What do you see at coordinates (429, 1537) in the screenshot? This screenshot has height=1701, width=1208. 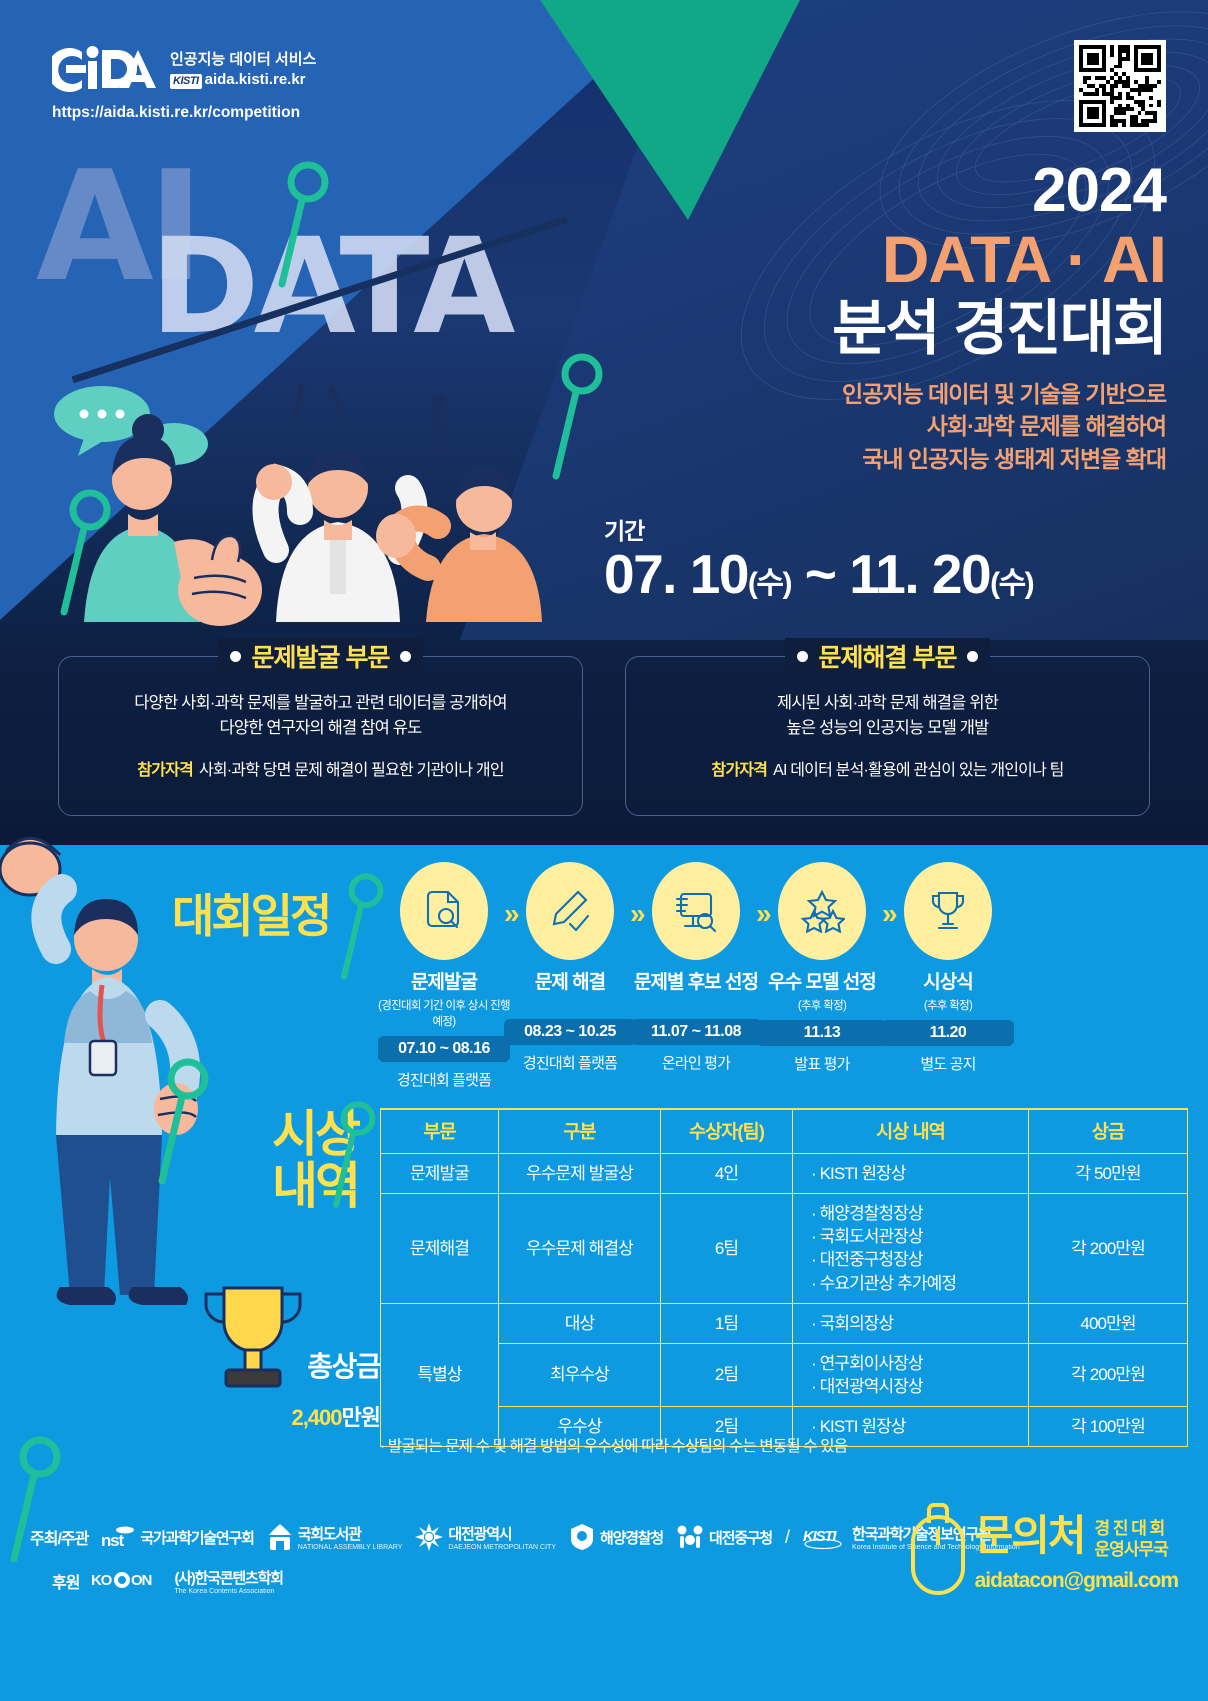 I see `daejeon-icon` at bounding box center [429, 1537].